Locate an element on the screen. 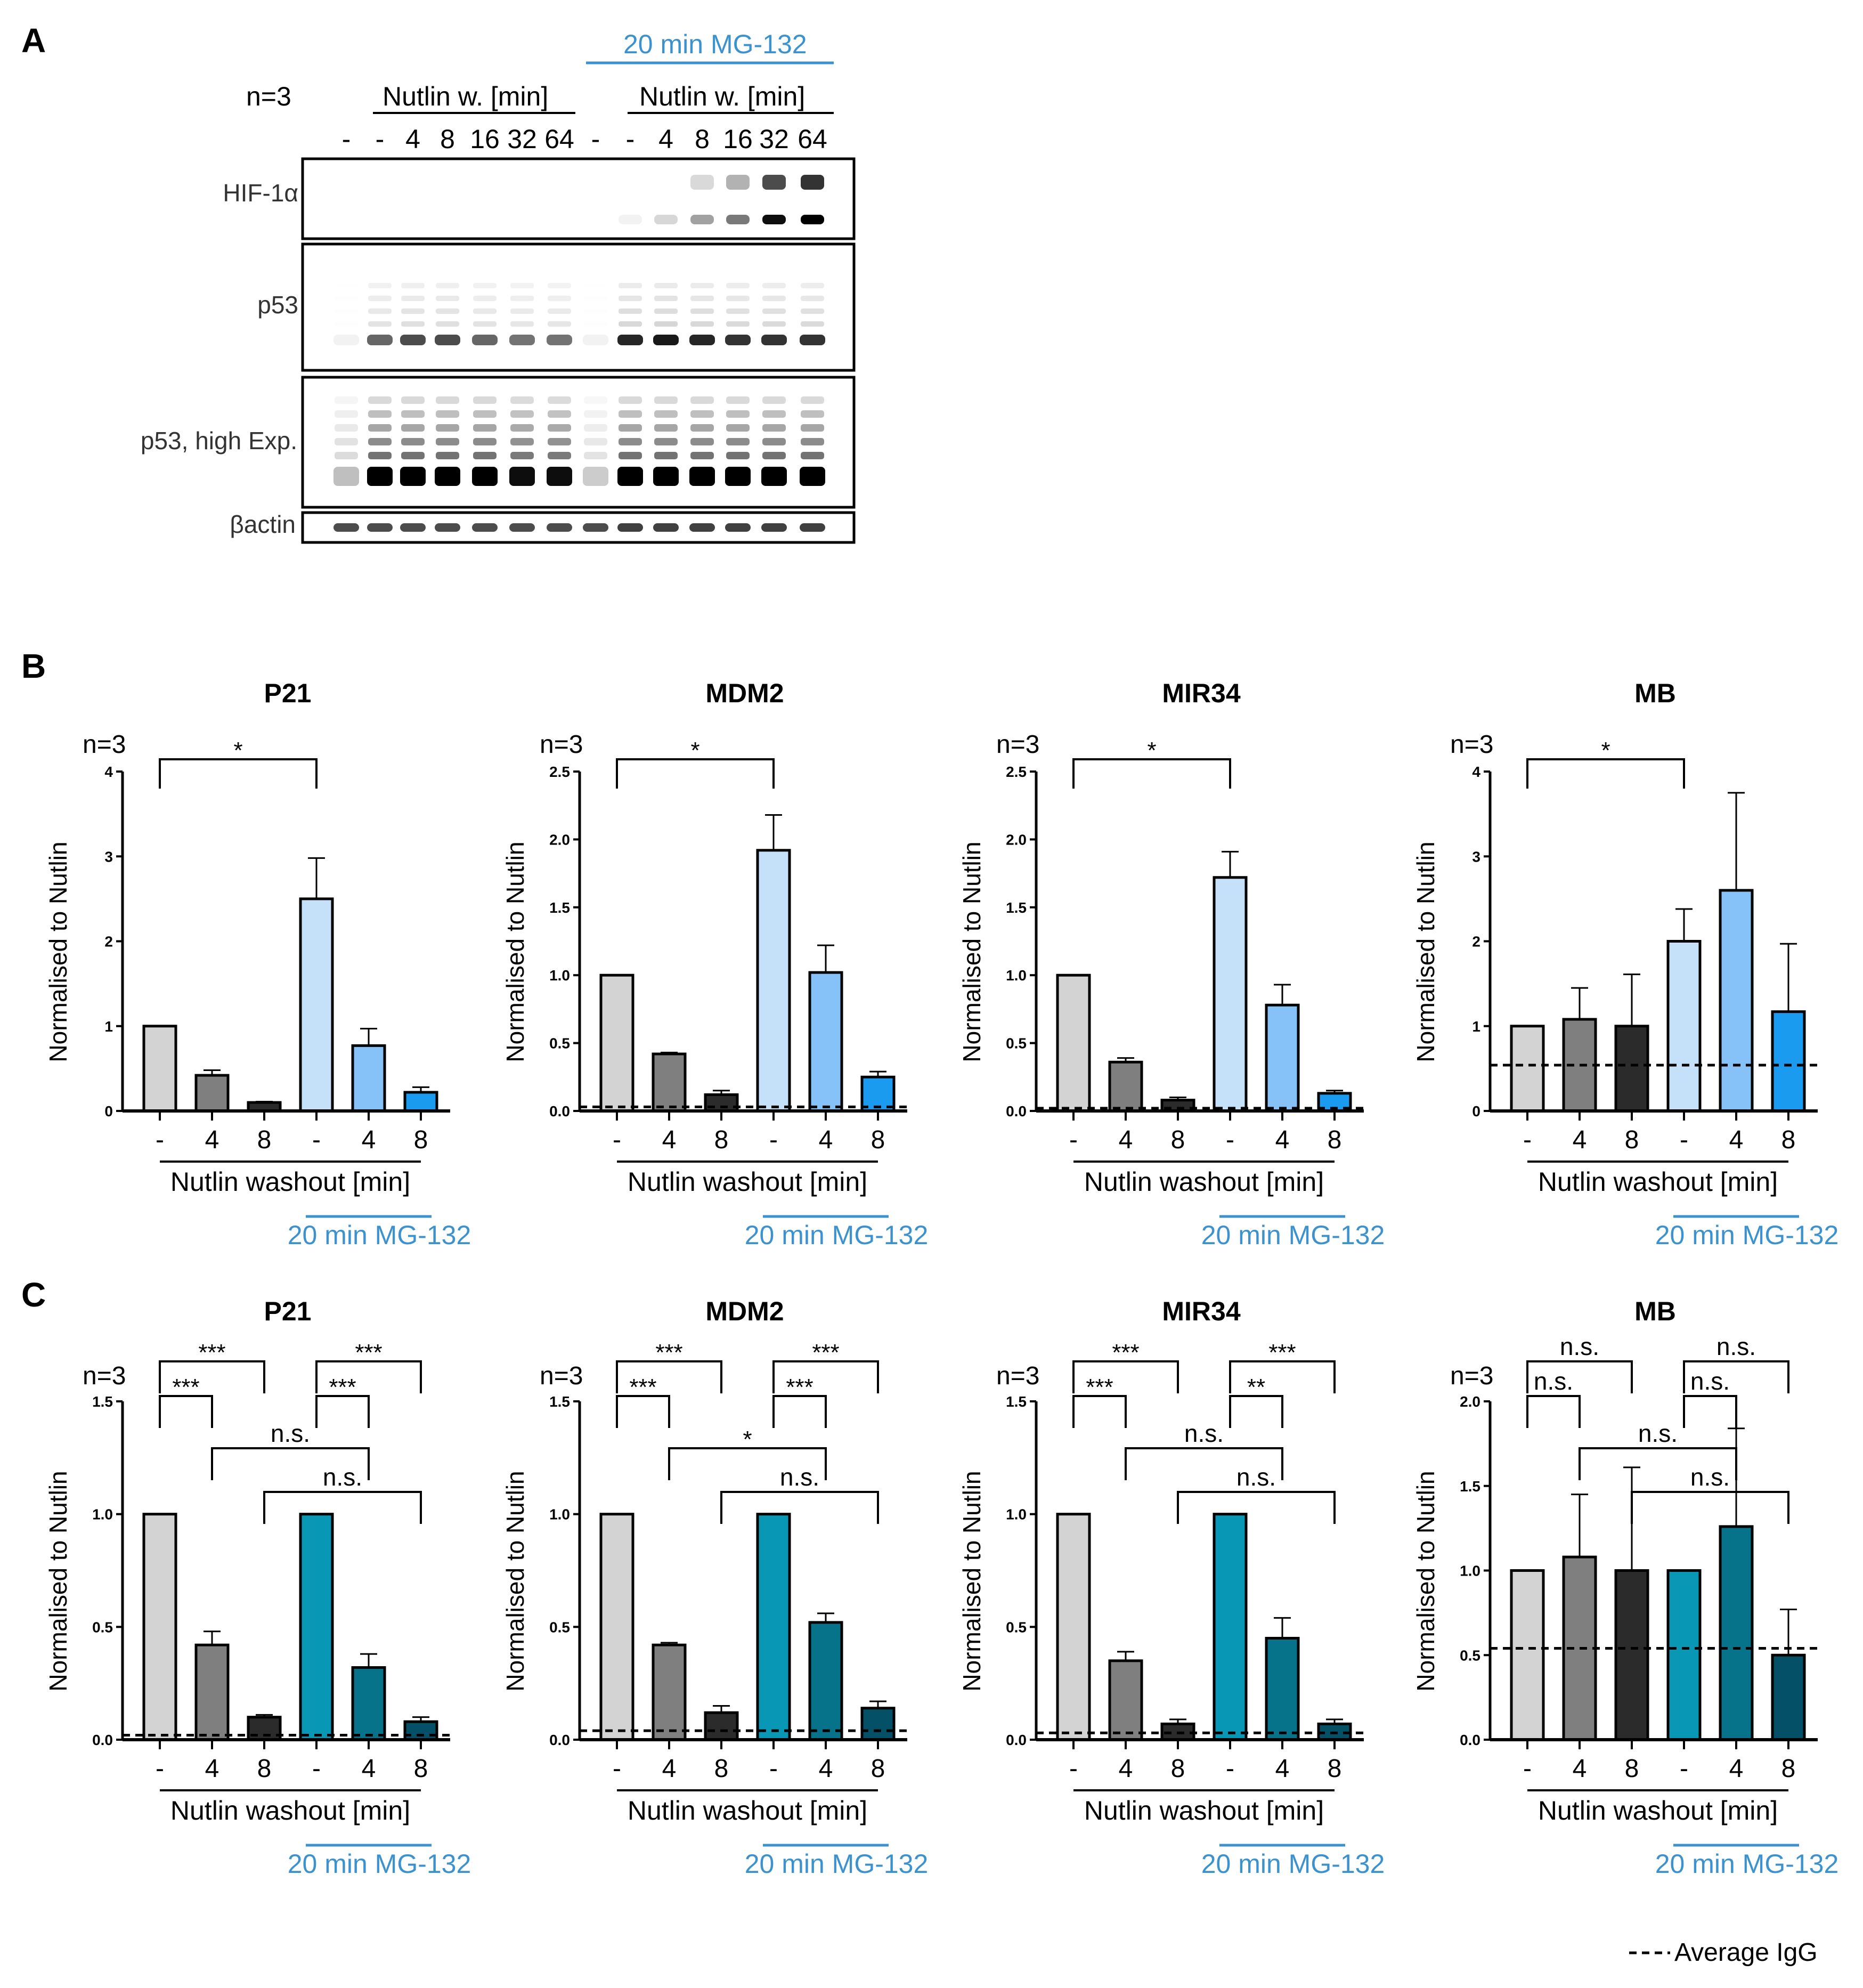 The width and height of the screenshot is (1863, 1988). y-tick-label: 0.5 is located at coordinates (1016, 1627).